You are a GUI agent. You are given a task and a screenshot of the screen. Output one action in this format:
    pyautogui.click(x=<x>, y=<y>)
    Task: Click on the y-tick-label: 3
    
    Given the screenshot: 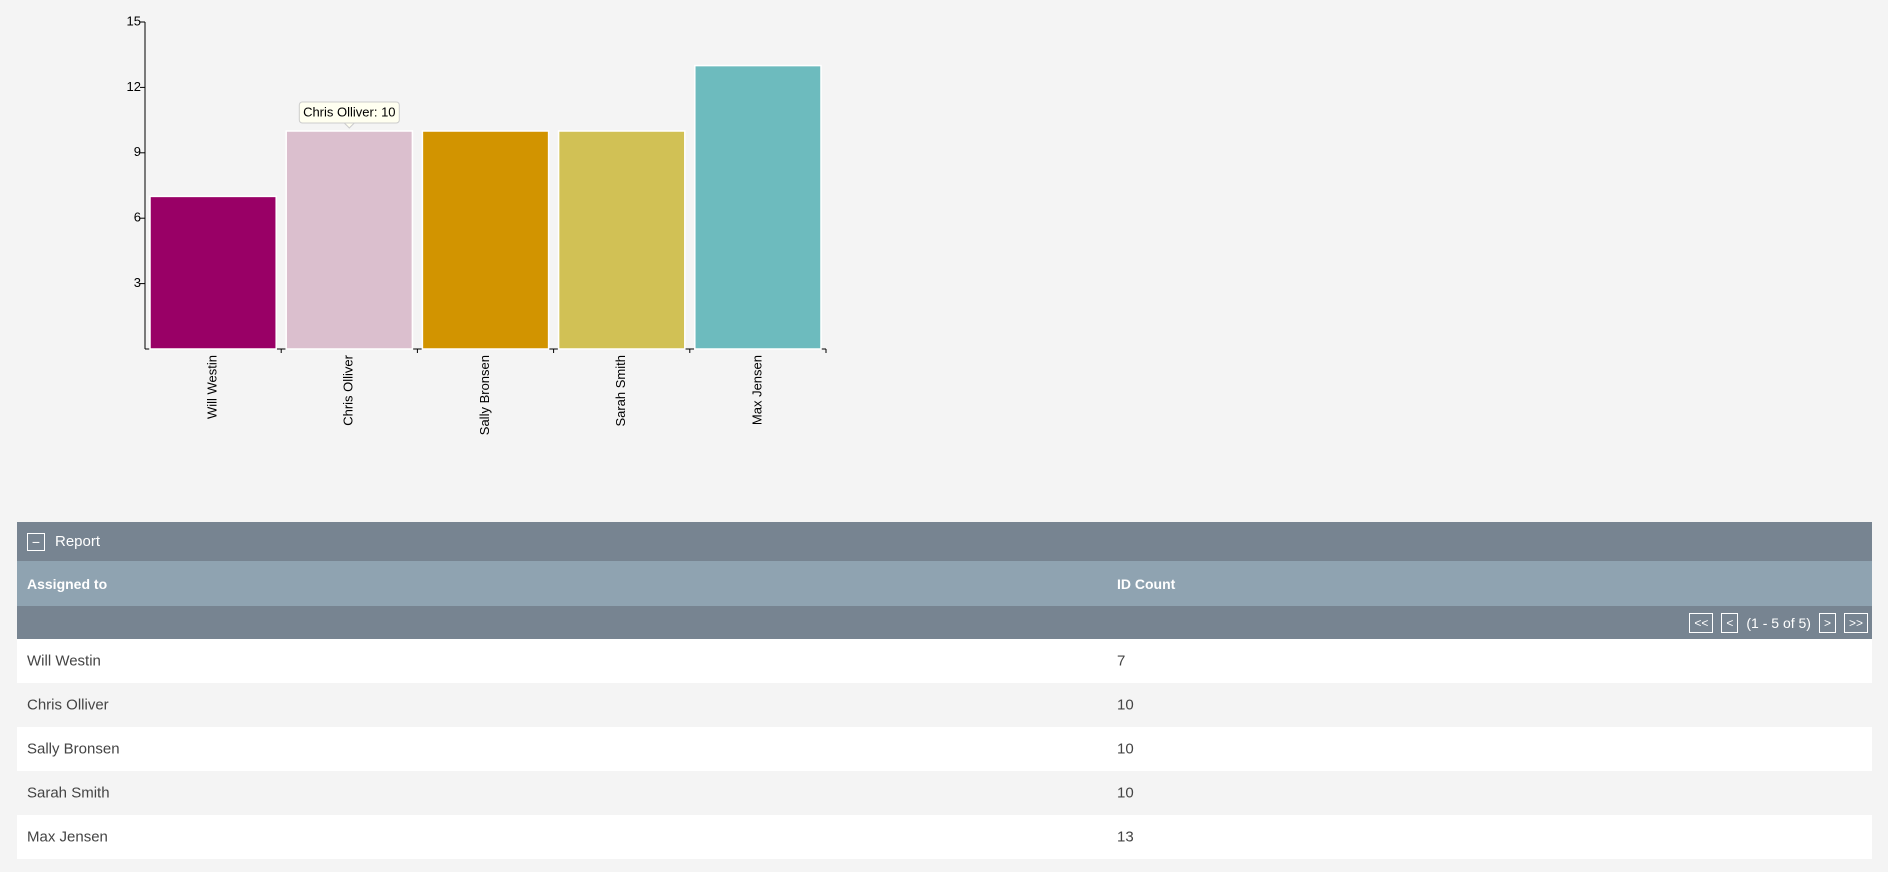 What is the action you would take?
    pyautogui.click(x=137, y=282)
    